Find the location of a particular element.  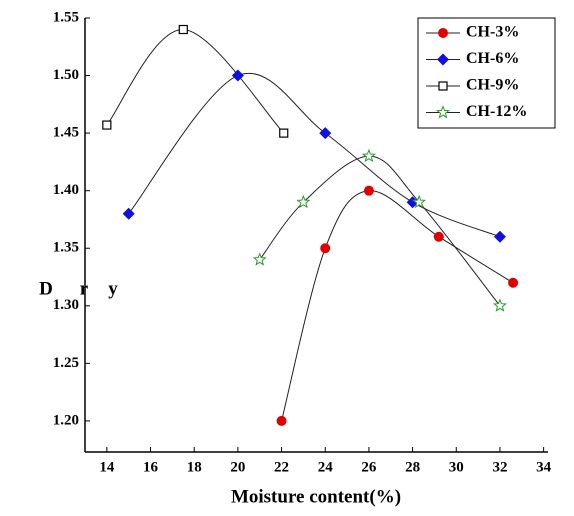

x-tick-label: 34 is located at coordinates (544, 467).